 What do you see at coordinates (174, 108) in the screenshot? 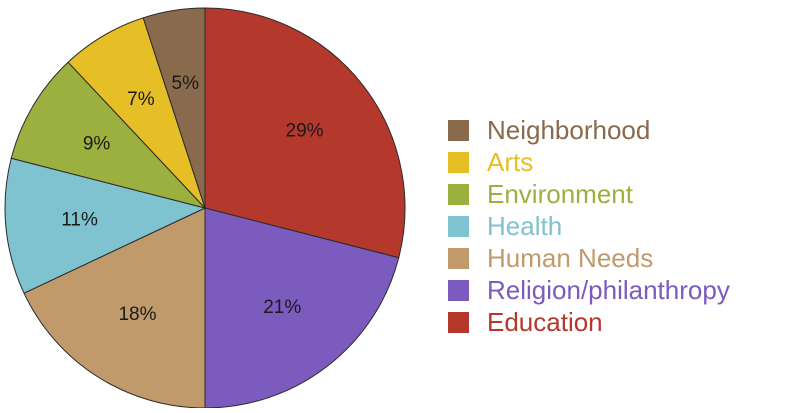
I see `pie-slice-neighborhood` at bounding box center [174, 108].